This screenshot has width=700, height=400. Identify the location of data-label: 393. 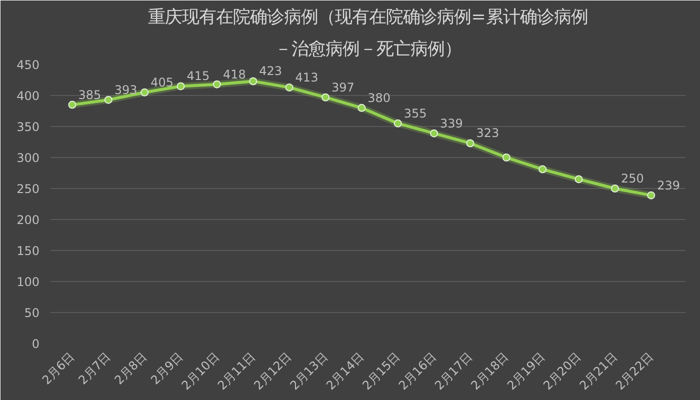
(126, 89).